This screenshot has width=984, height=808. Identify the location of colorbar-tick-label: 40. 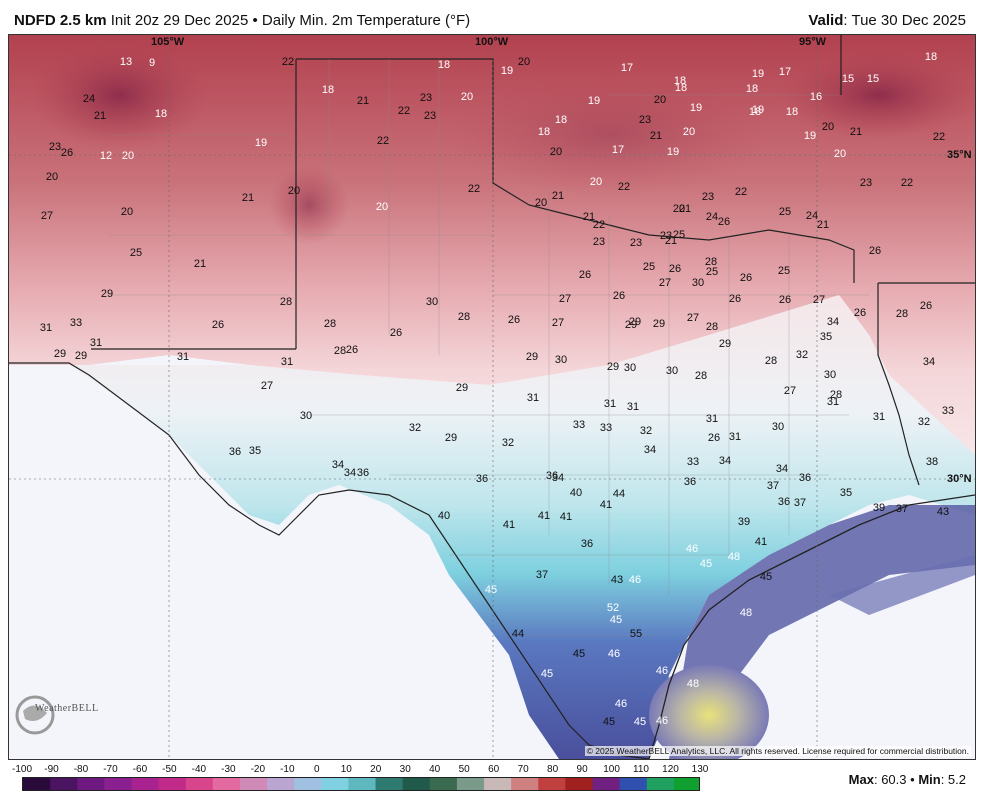
(435, 769).